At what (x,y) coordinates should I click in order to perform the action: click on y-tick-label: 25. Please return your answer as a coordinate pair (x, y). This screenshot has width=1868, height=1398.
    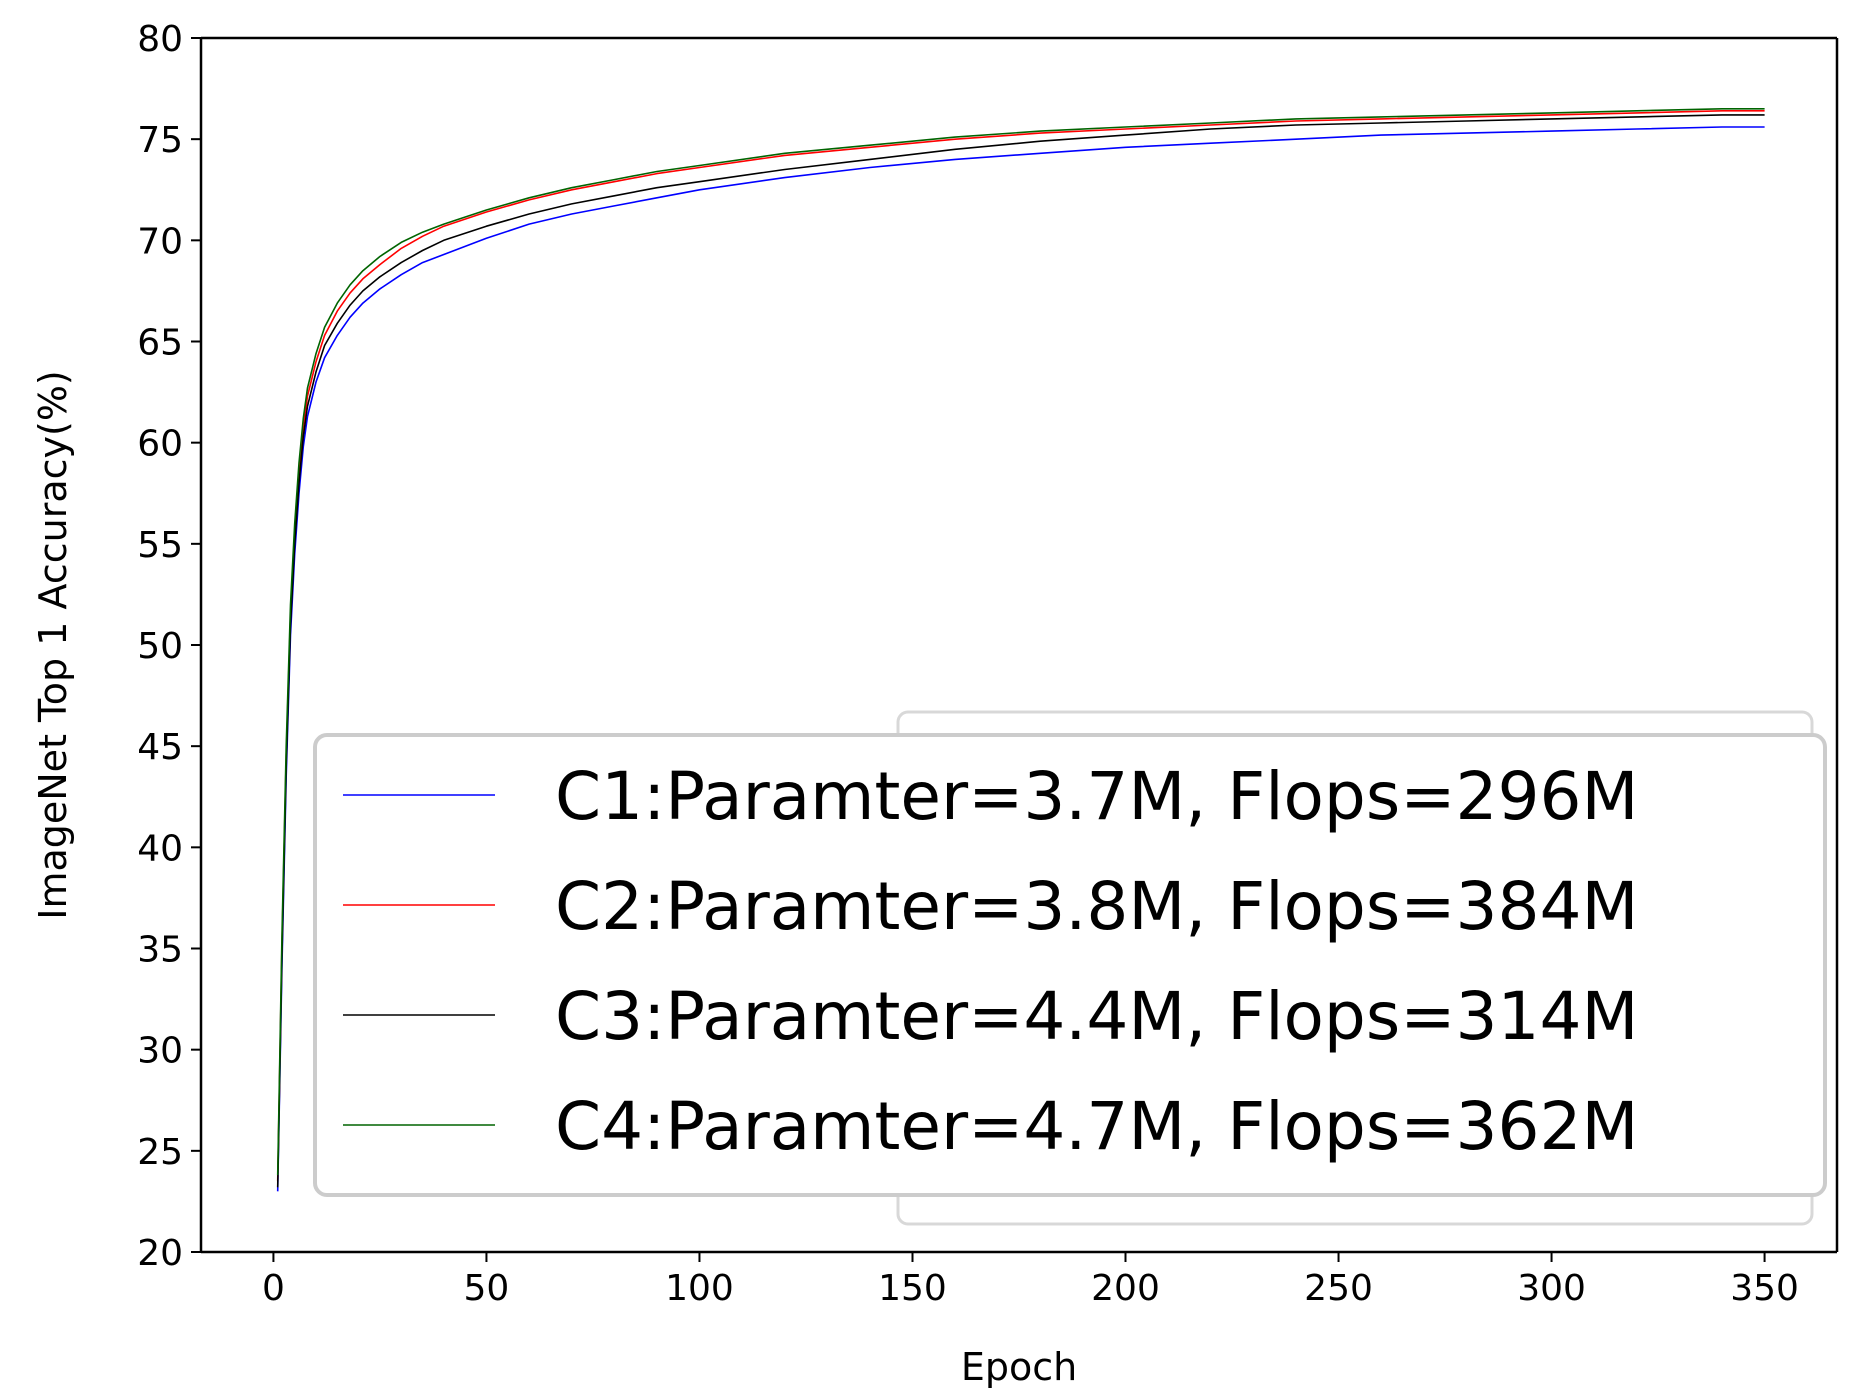
    Looking at the image, I should click on (160, 1152).